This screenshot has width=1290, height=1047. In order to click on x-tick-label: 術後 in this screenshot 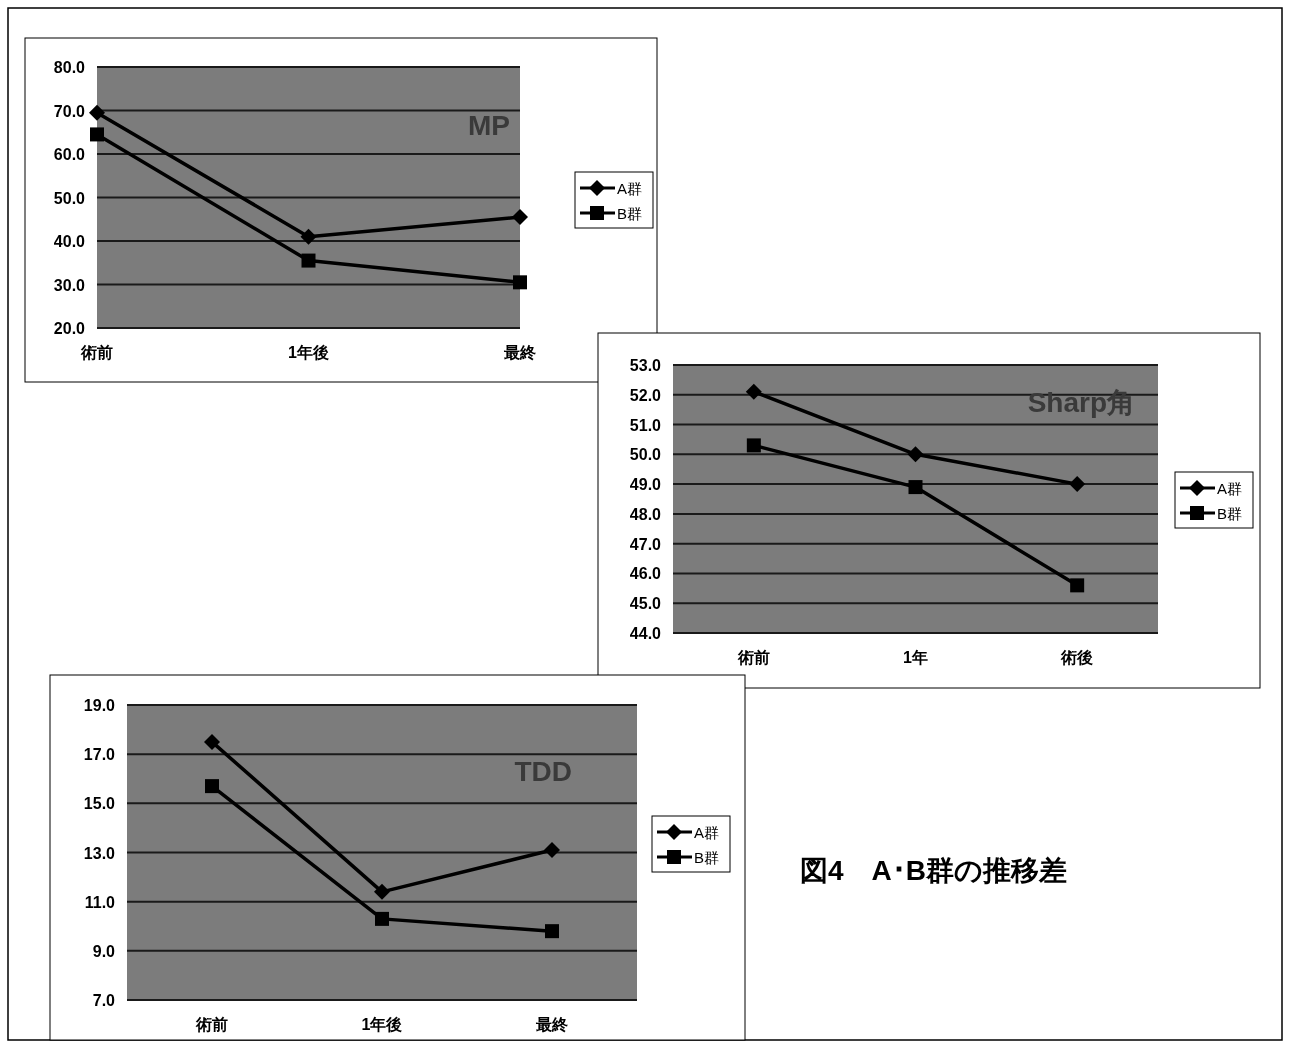, I will do `click(1077, 657)`.